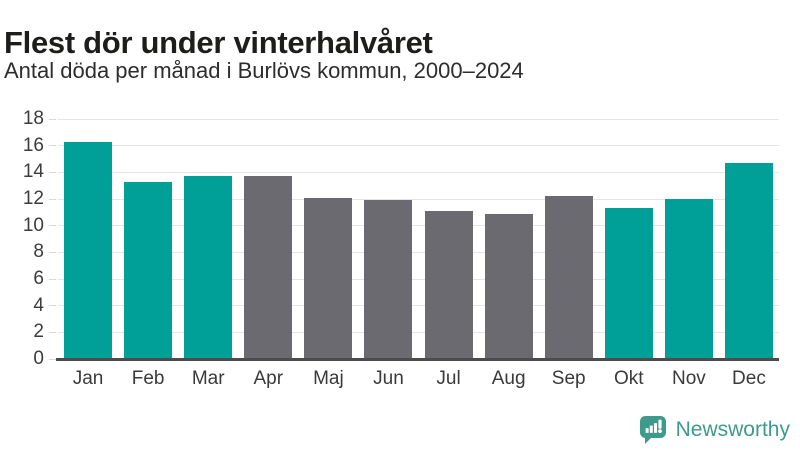 This screenshot has width=800, height=450. I want to click on y-axis-label: 8, so click(38, 252).